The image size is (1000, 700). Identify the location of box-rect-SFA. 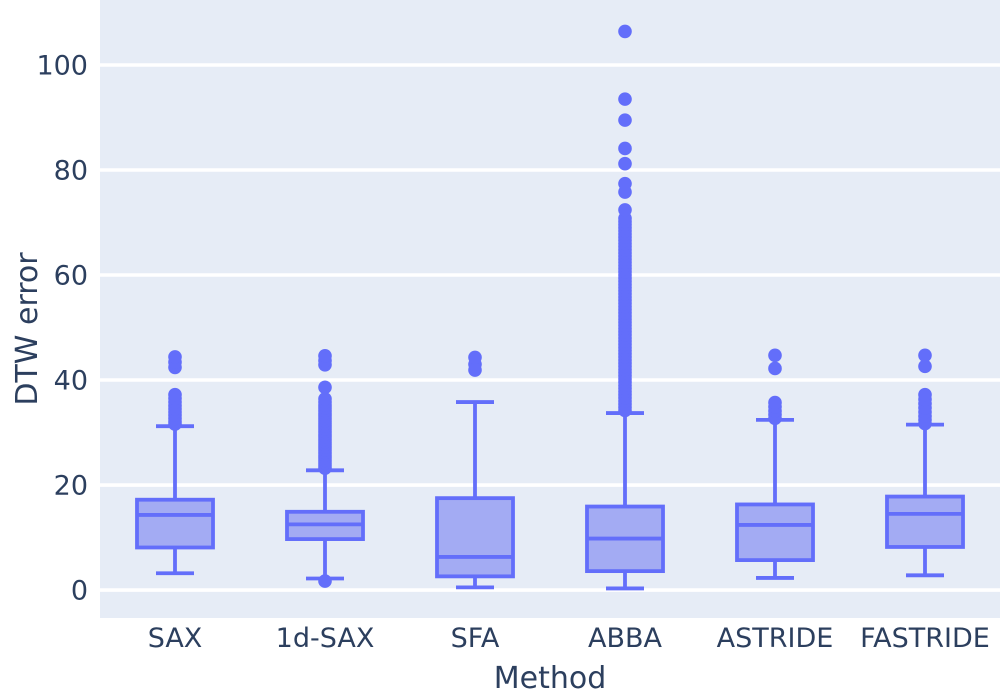
(475, 537).